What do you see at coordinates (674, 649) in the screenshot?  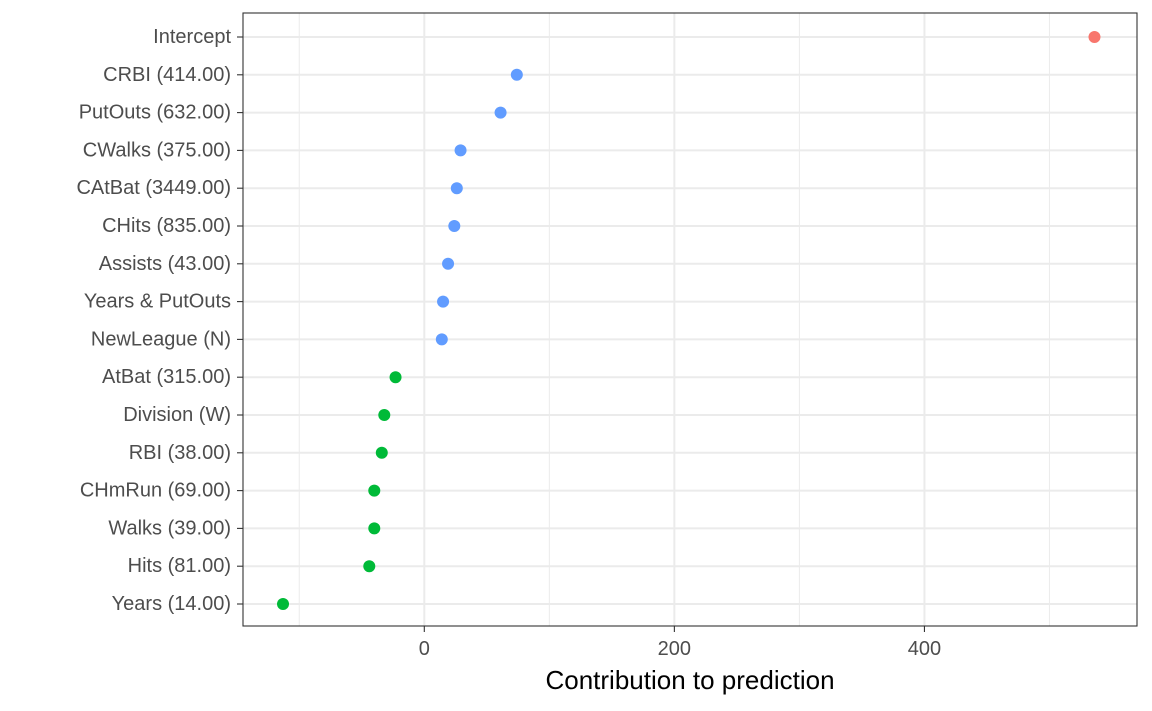 I see `x-tick-label: 200` at bounding box center [674, 649].